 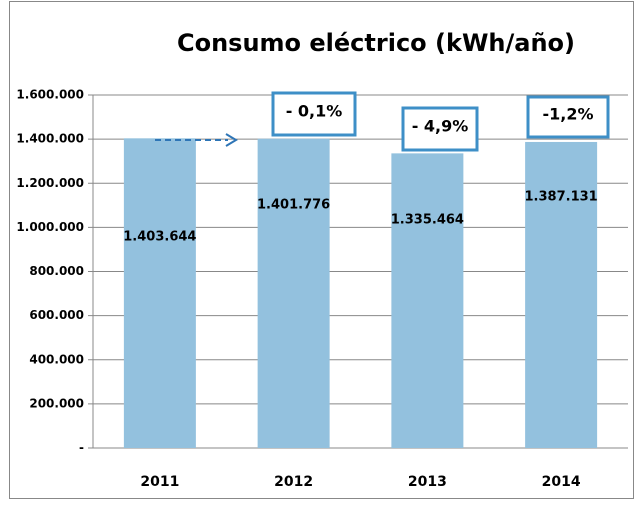 I want to click on y-tick-label: 1.200.000, so click(x=50, y=183).